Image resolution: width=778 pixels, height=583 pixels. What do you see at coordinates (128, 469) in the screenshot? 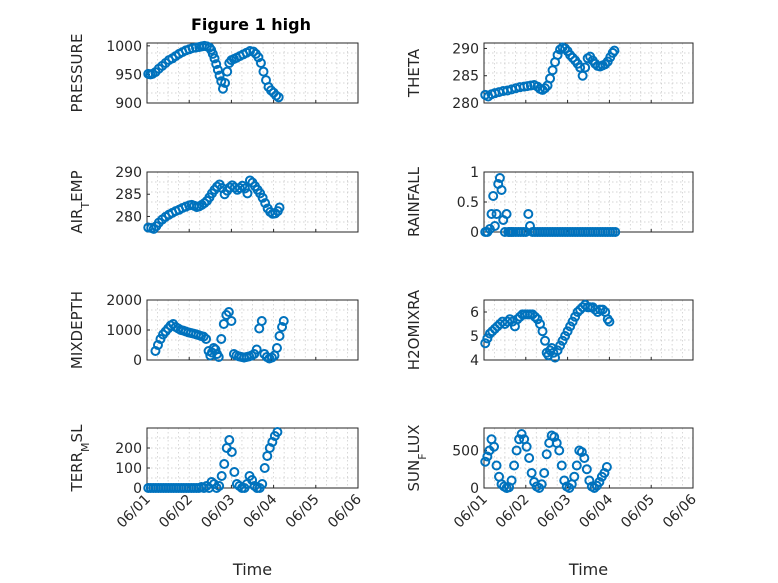
I see `y-tick-label: 100` at bounding box center [128, 469].